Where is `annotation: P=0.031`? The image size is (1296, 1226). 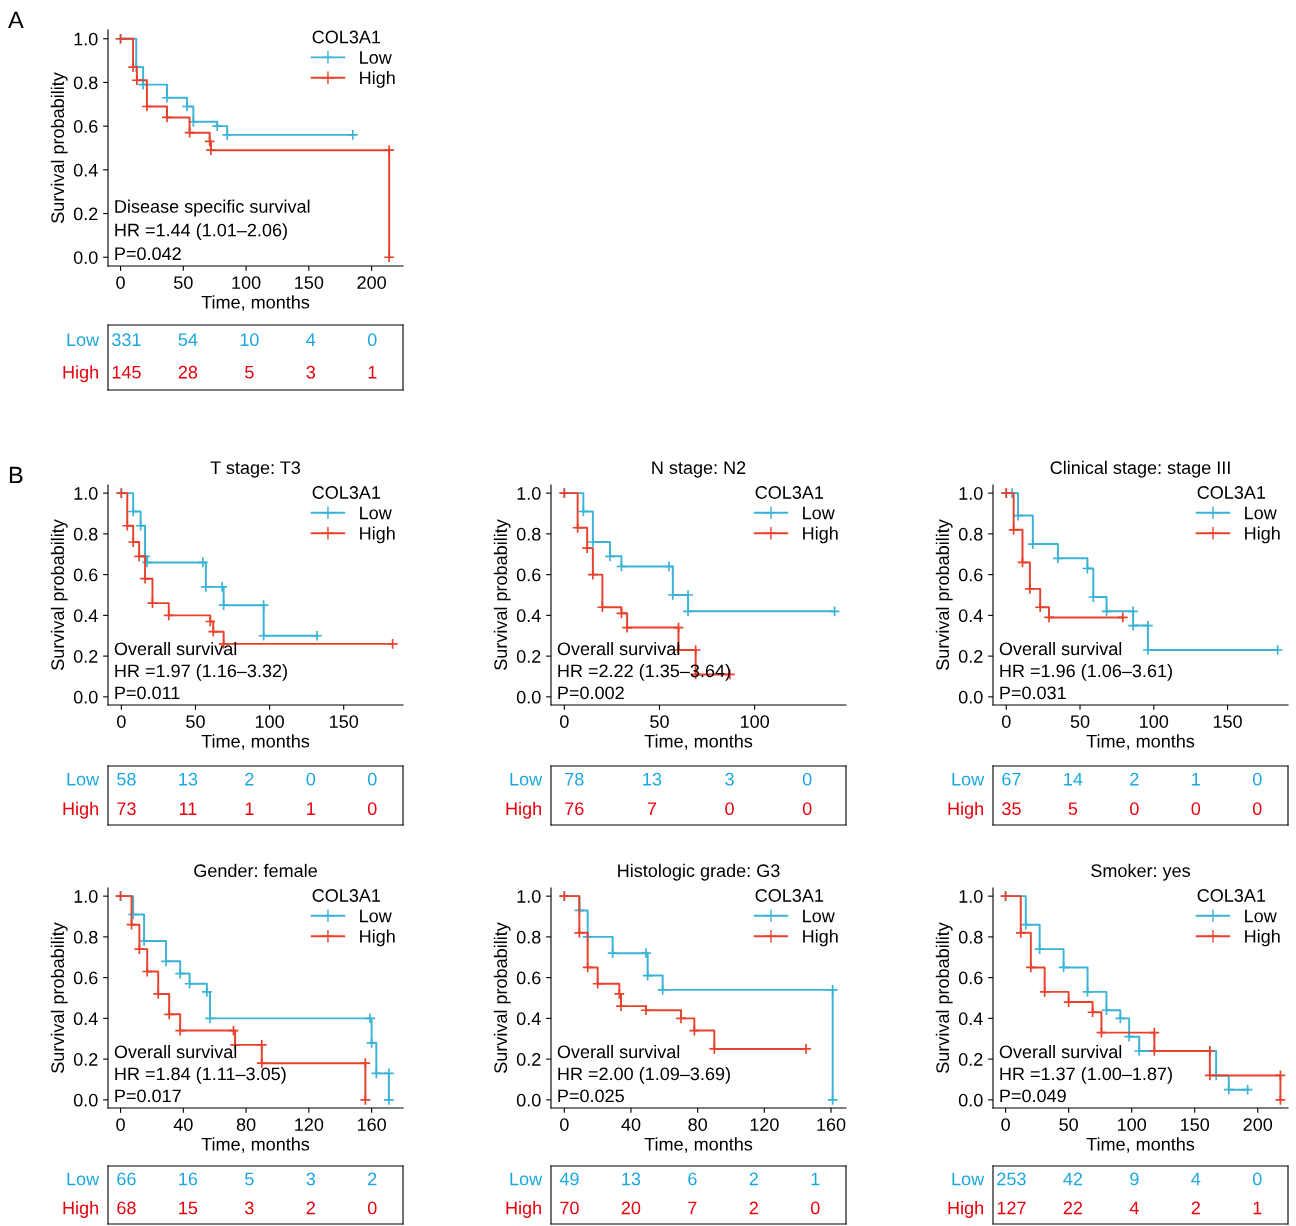 annotation: P=0.031 is located at coordinates (1033, 693).